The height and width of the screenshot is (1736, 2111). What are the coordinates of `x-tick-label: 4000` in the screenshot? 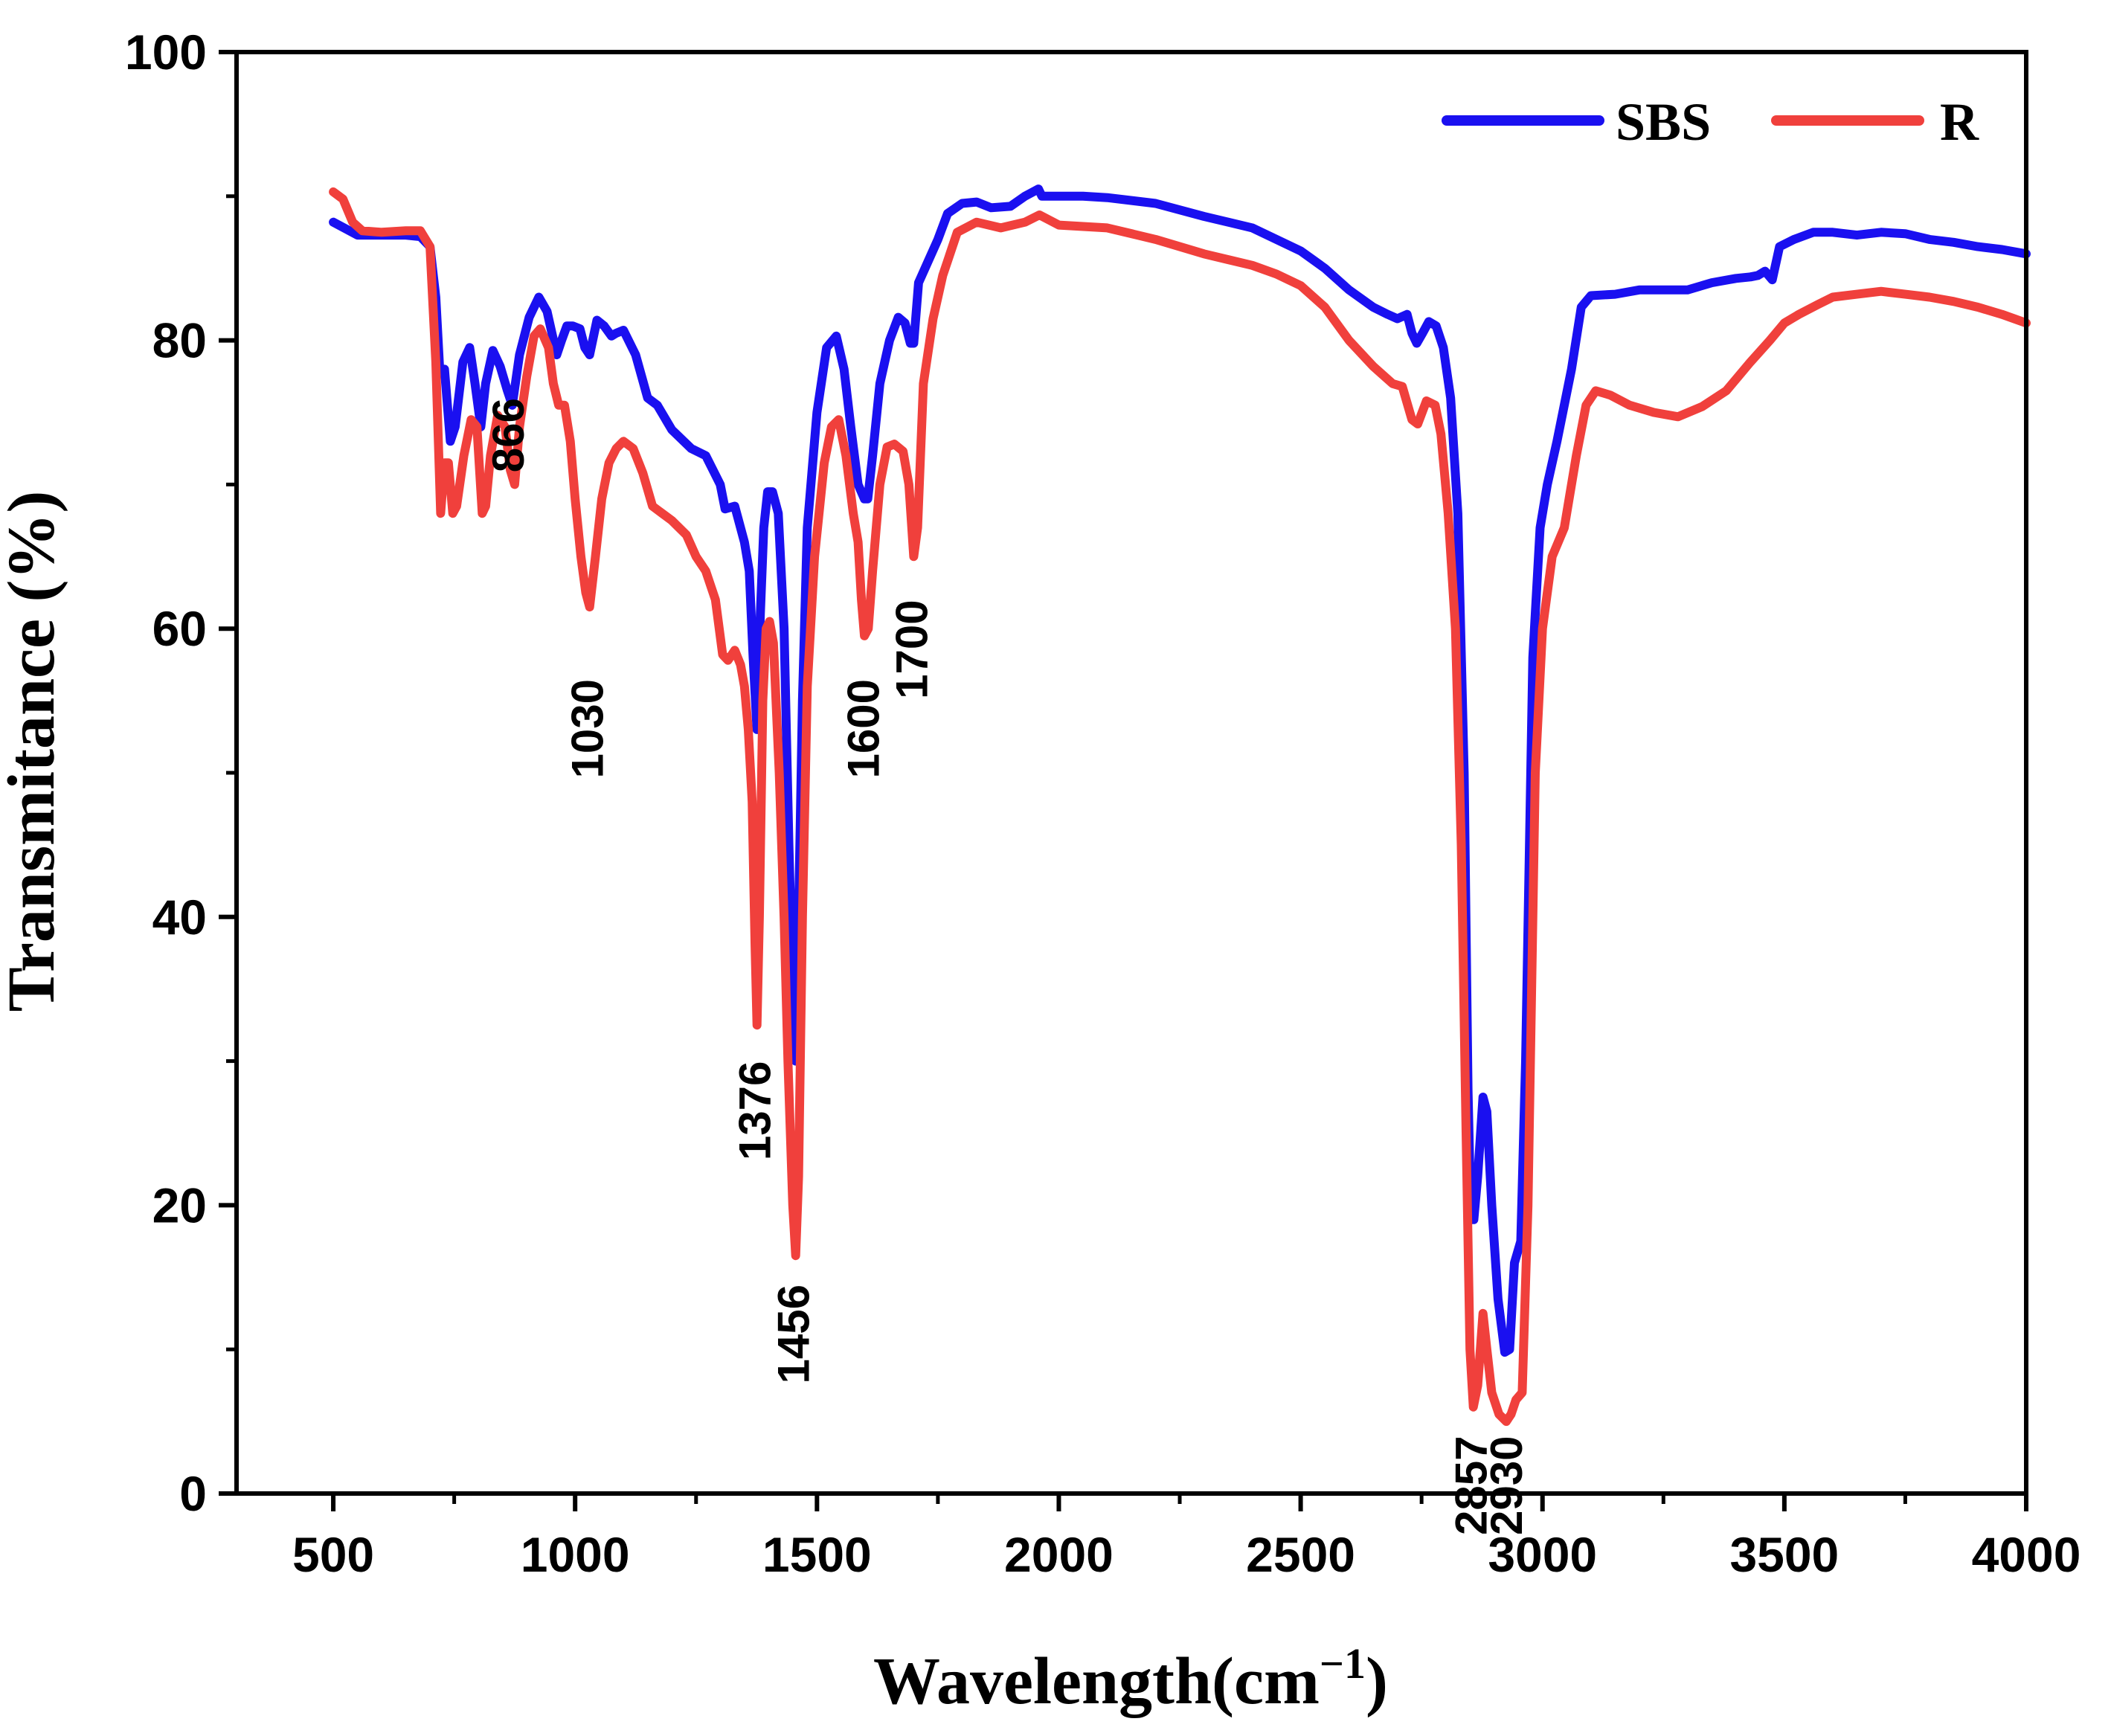 It's located at (2026, 1554).